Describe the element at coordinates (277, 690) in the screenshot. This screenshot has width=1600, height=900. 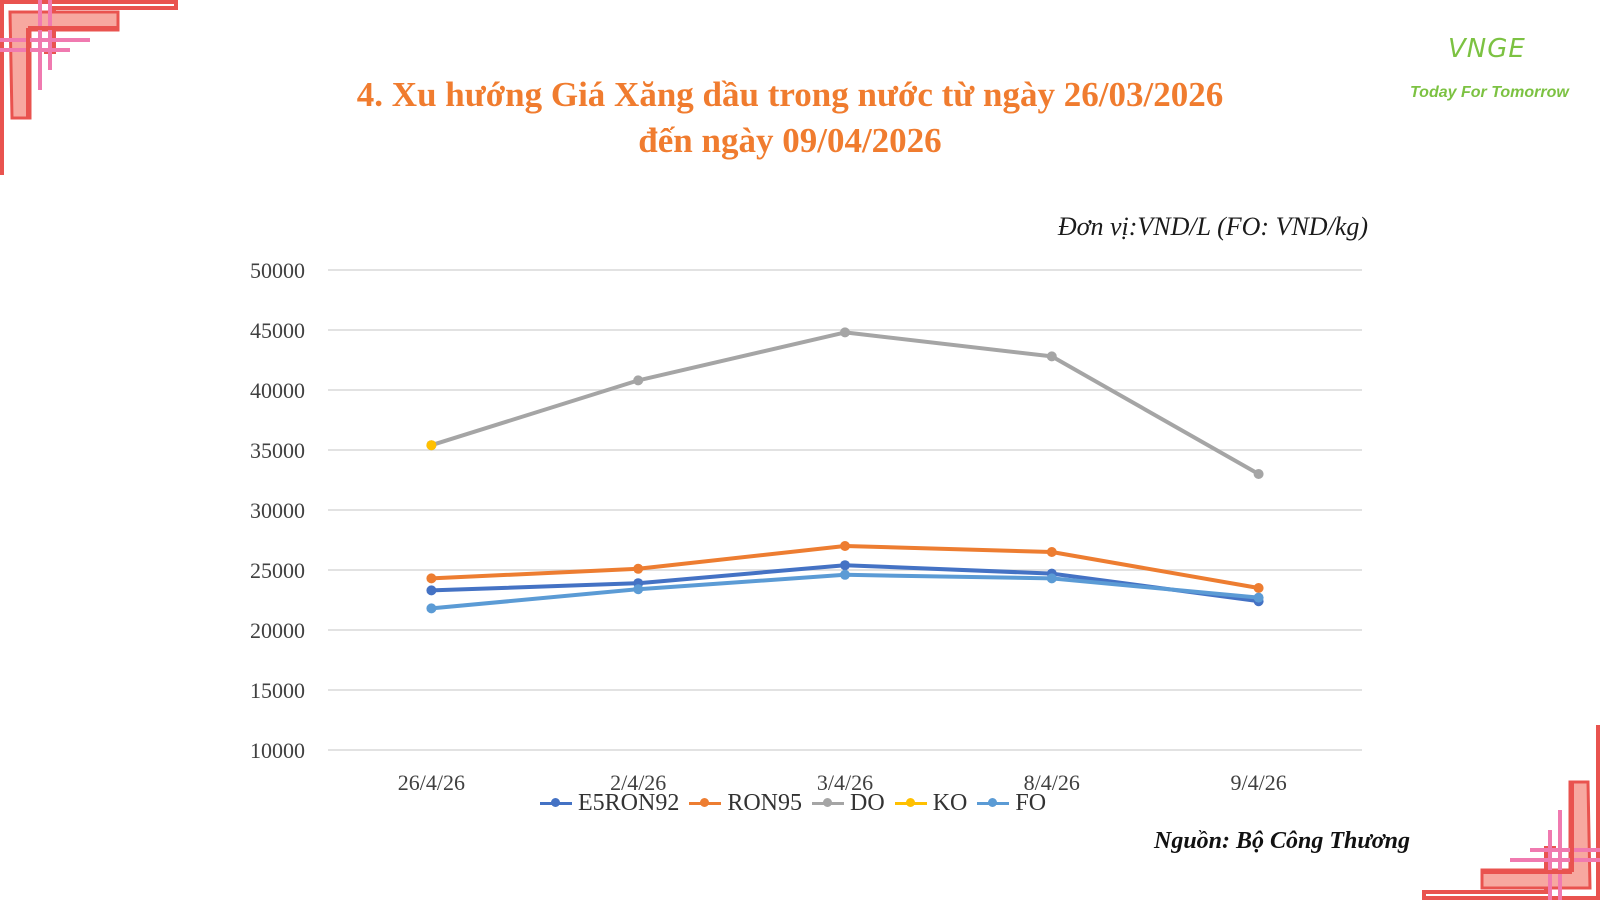
I see `y-tick-label: 15000` at that location.